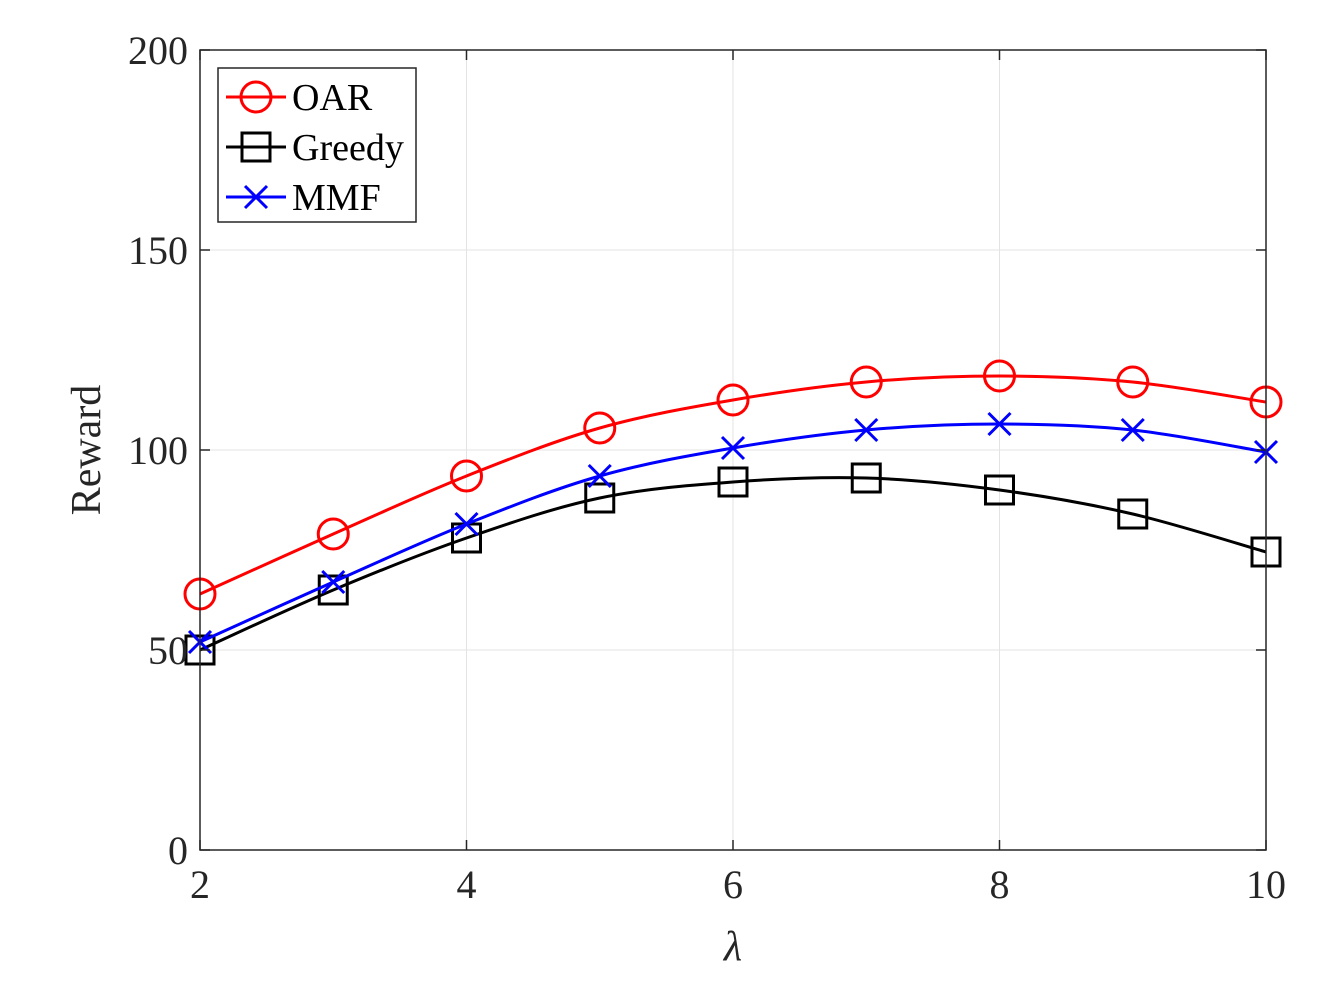 The width and height of the screenshot is (1333, 1000). What do you see at coordinates (158, 250) in the screenshot?
I see `y-tick-label: 150` at bounding box center [158, 250].